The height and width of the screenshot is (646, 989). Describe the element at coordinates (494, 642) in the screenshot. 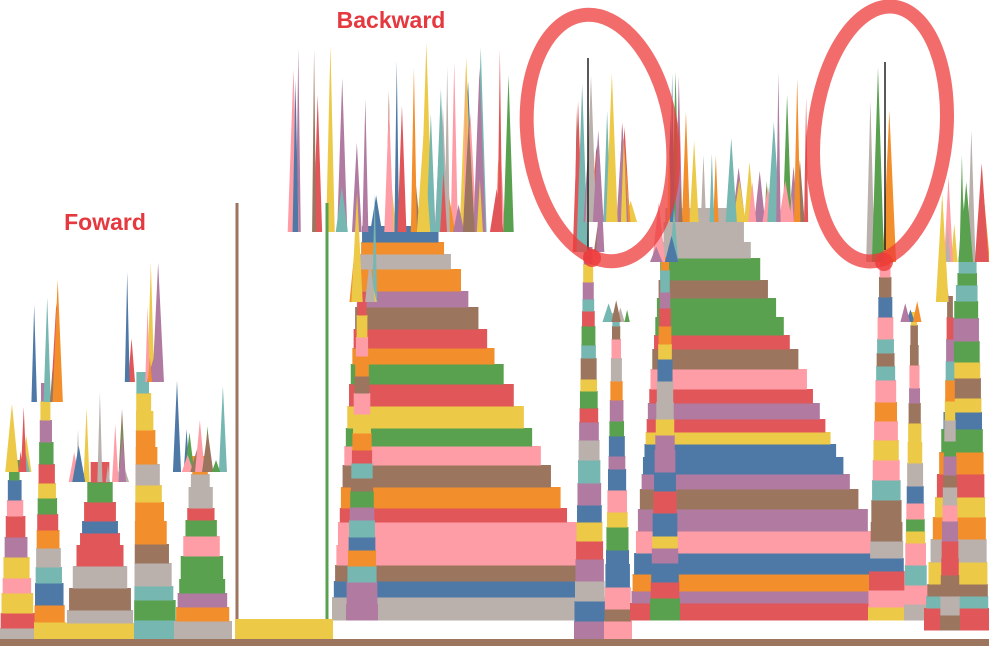

I see `base-band` at that location.